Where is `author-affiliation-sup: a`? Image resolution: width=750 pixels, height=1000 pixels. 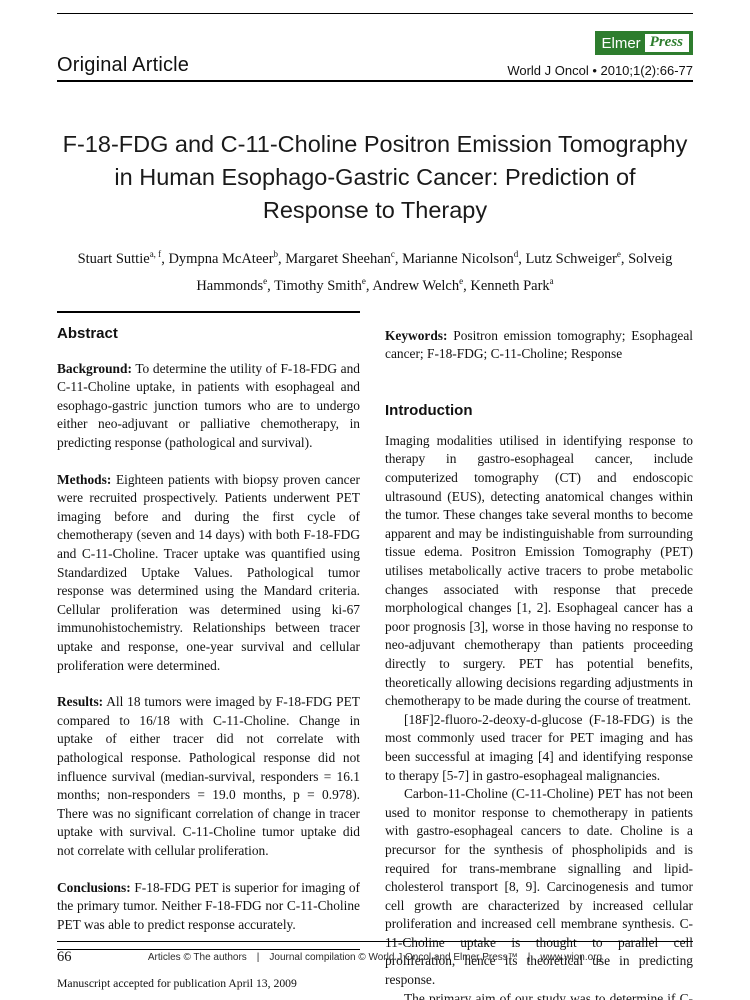 author-affiliation-sup: a is located at coordinates (551, 280).